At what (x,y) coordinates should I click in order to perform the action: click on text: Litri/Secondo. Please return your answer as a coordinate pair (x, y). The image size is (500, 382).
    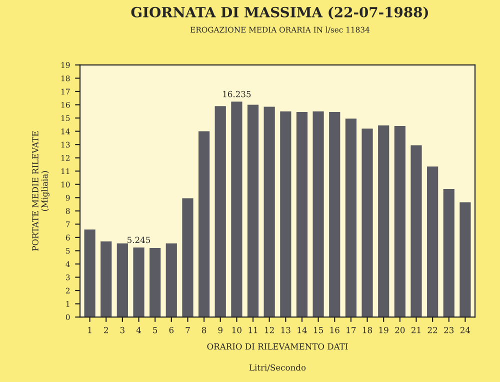
    Looking at the image, I should click on (277, 368).